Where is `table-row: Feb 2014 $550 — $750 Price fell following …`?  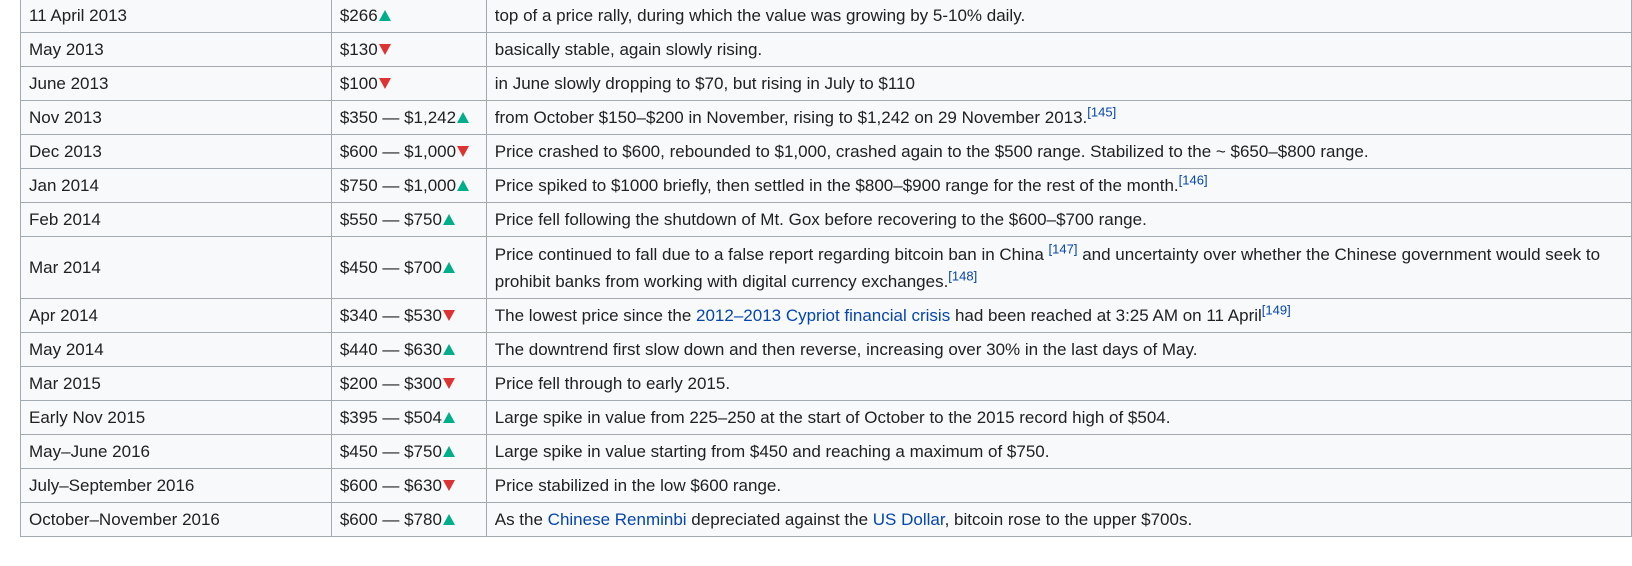
table-row: Feb 2014 $550 — $750 Price fell following … is located at coordinates (826, 219).